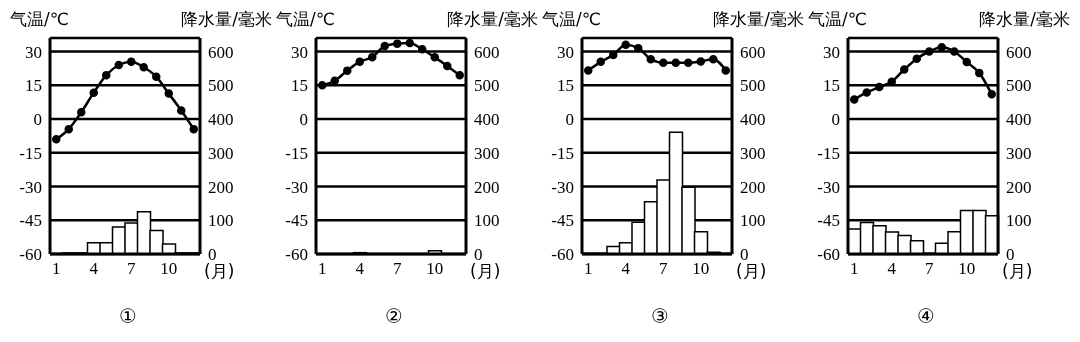 The image size is (1080, 342). I want to click on text: ②, so click(394, 316).